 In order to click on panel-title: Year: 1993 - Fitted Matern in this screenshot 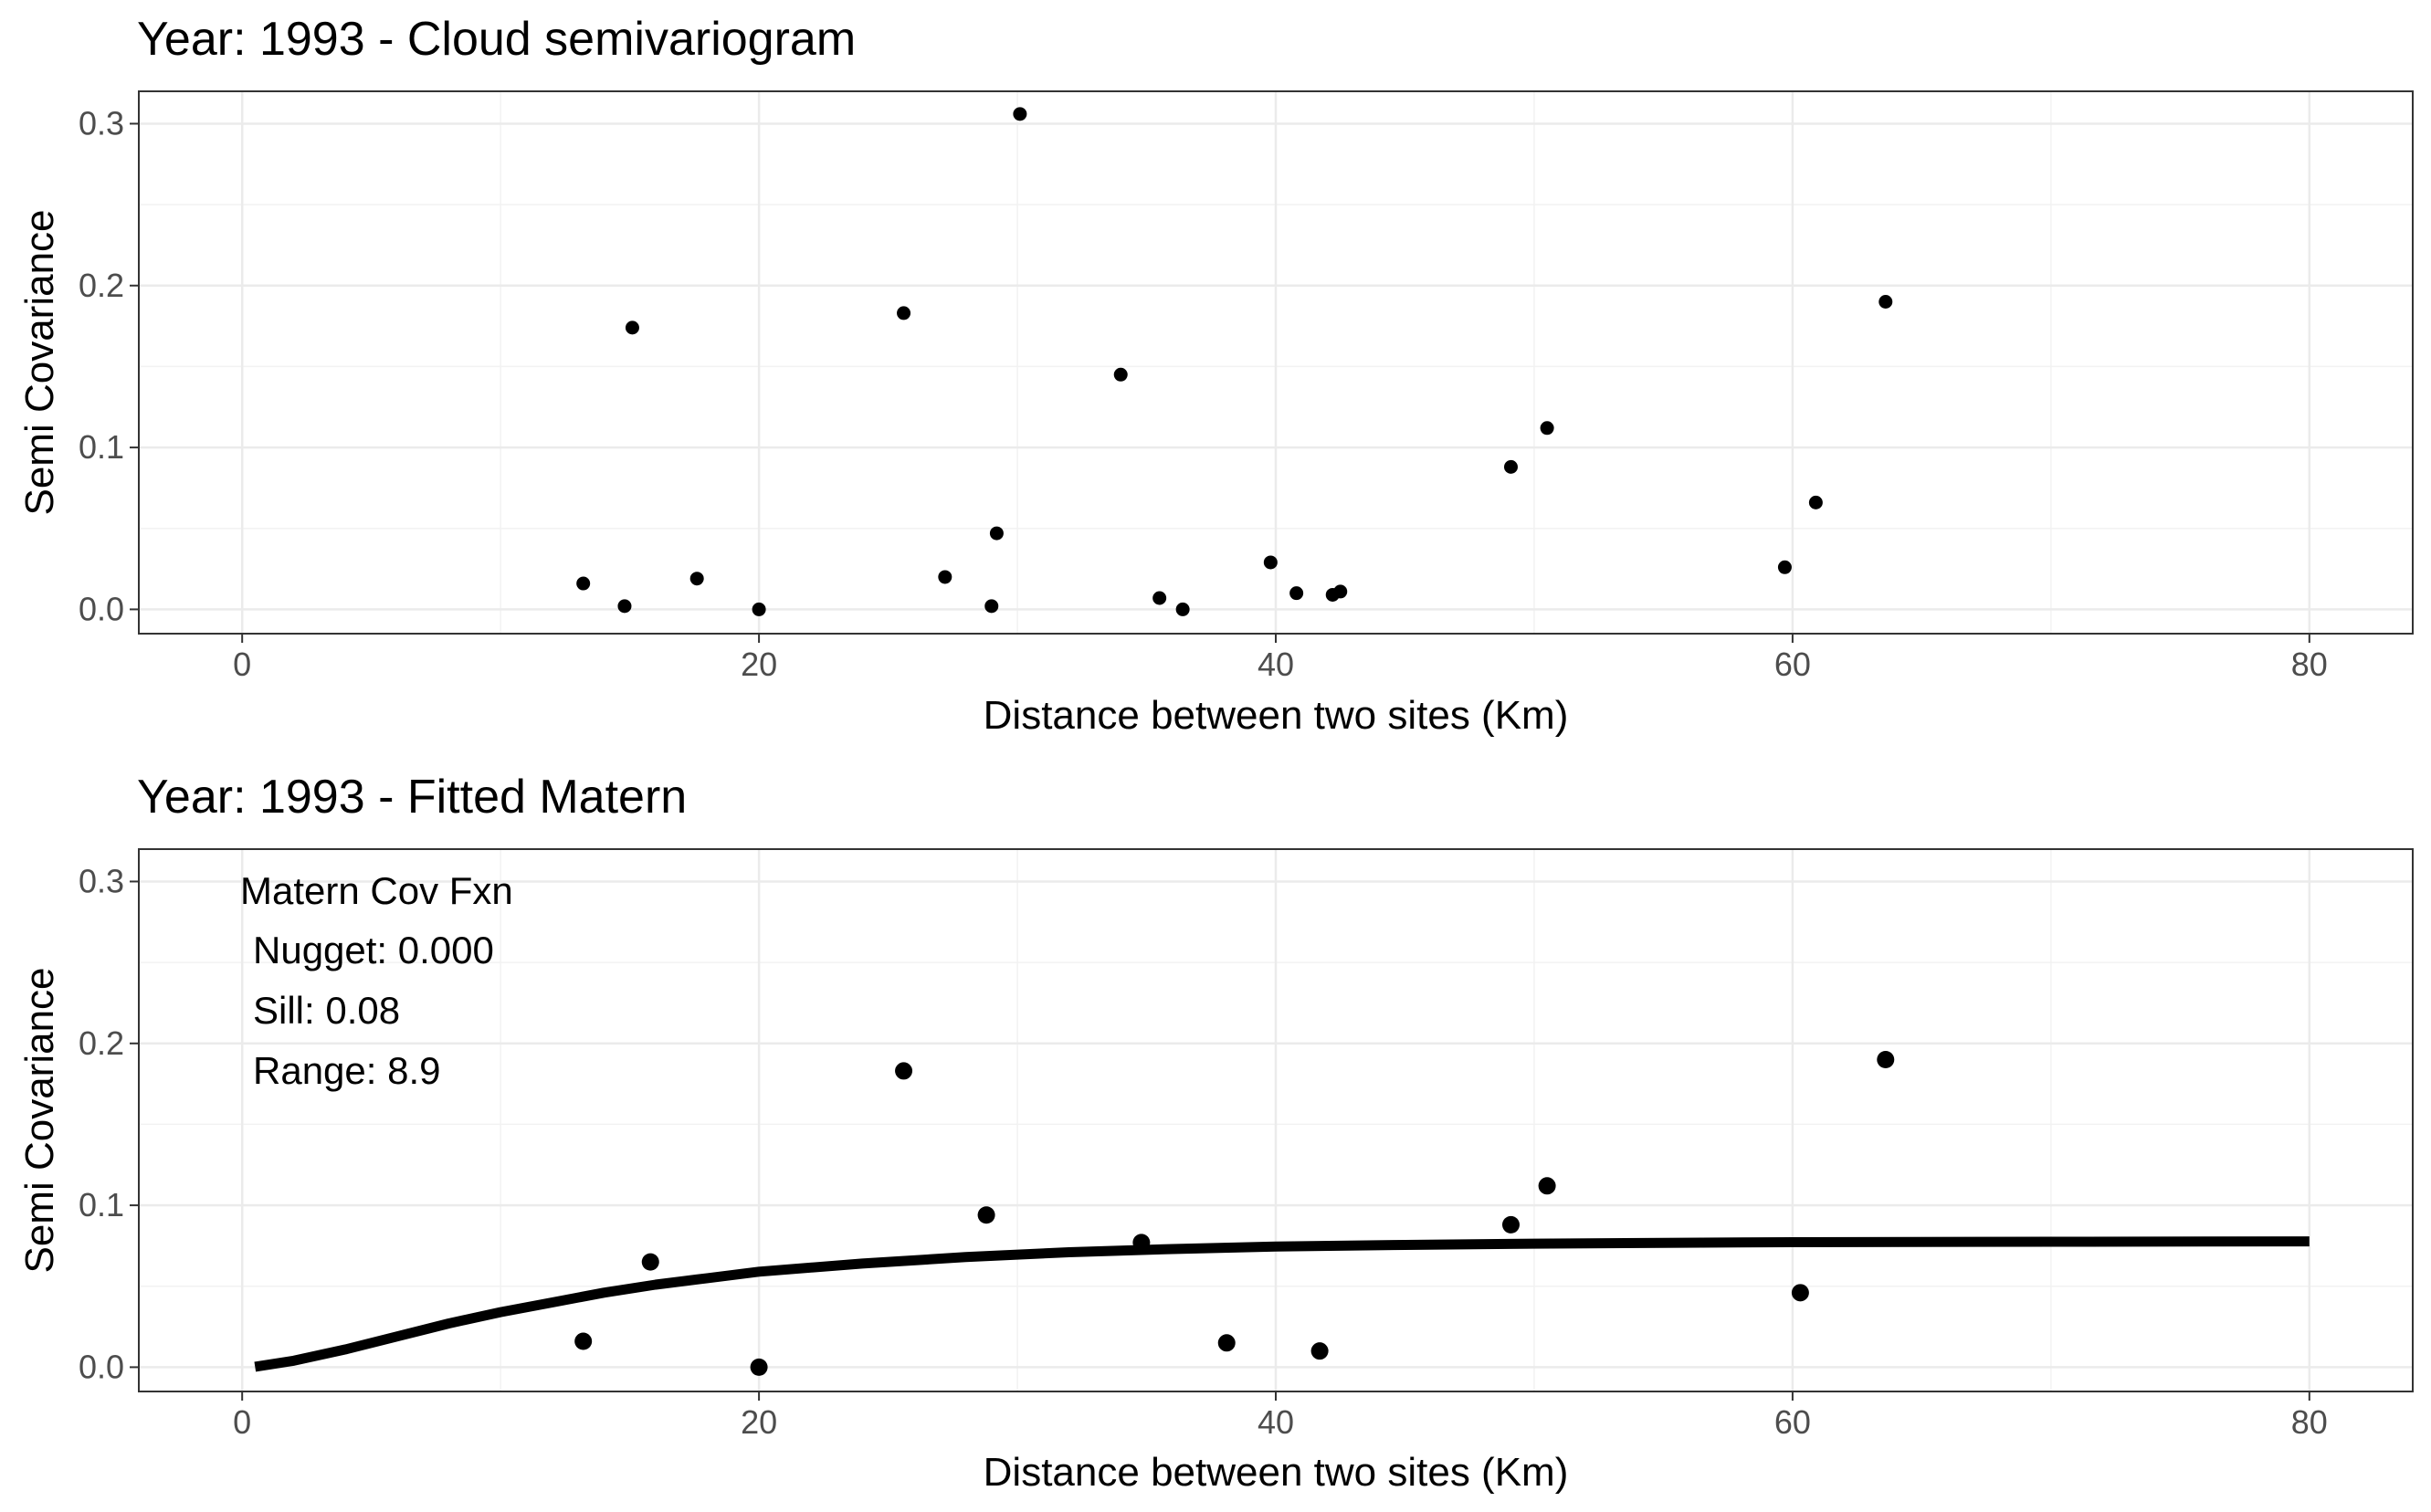, I will do `click(412, 798)`.